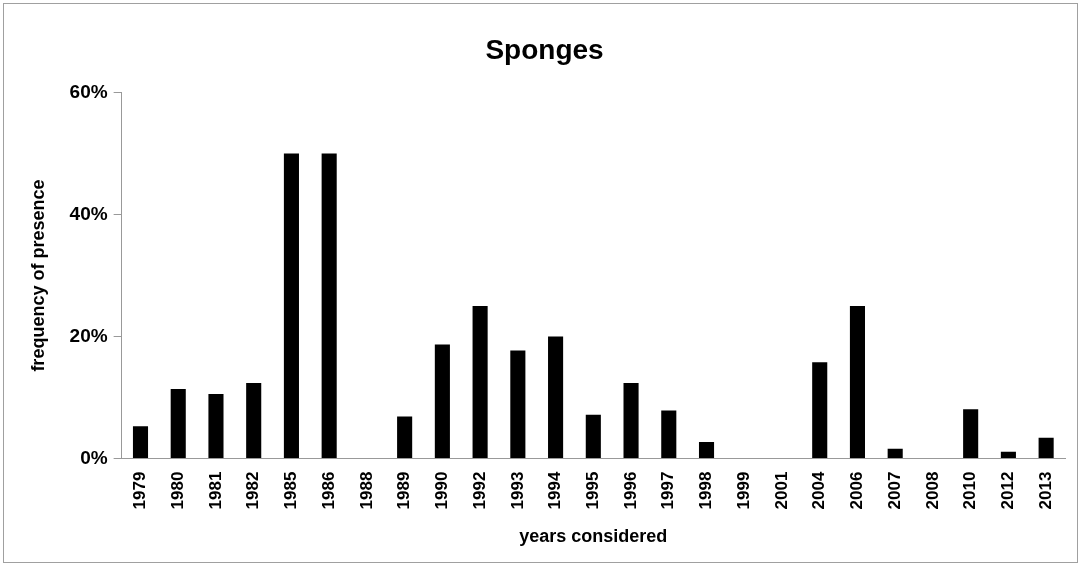 The image size is (1083, 568). What do you see at coordinates (37, 275) in the screenshot?
I see `y-axis-title: frequency of presence` at bounding box center [37, 275].